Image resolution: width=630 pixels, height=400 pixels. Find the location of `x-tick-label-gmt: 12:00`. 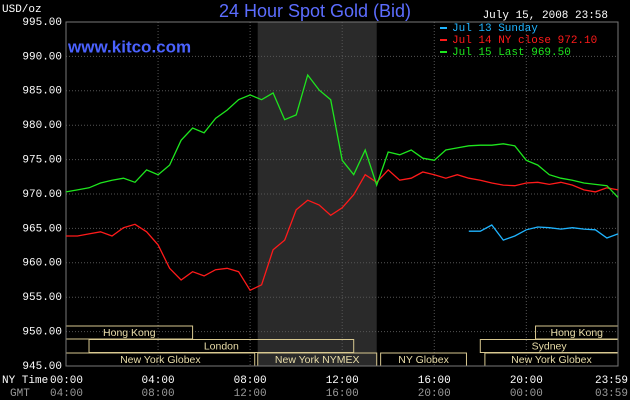

x-tick-label-gmt: 12:00 is located at coordinates (250, 394).